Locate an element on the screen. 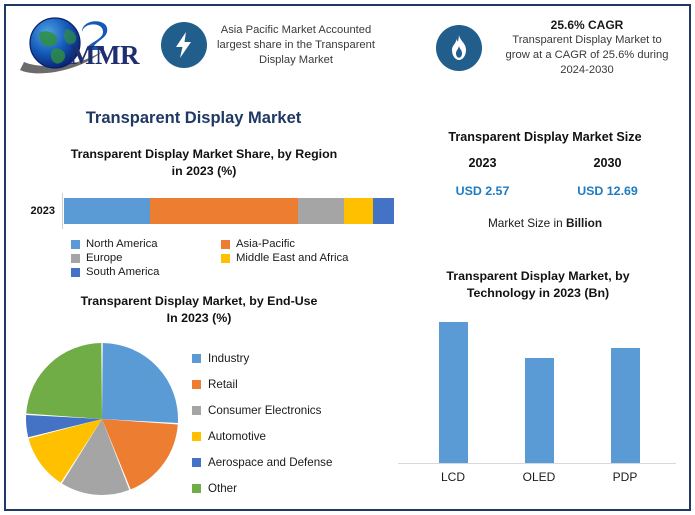 This screenshot has height=515, width=695. badge-line: 2024-2030 is located at coordinates (587, 70).